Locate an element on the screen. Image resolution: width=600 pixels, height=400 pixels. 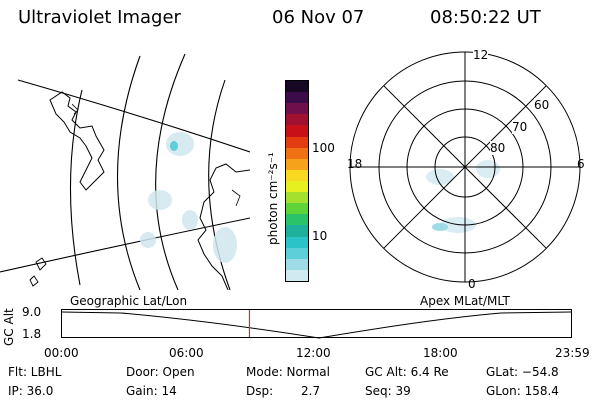
altitude-curve is located at coordinates (316, 325).